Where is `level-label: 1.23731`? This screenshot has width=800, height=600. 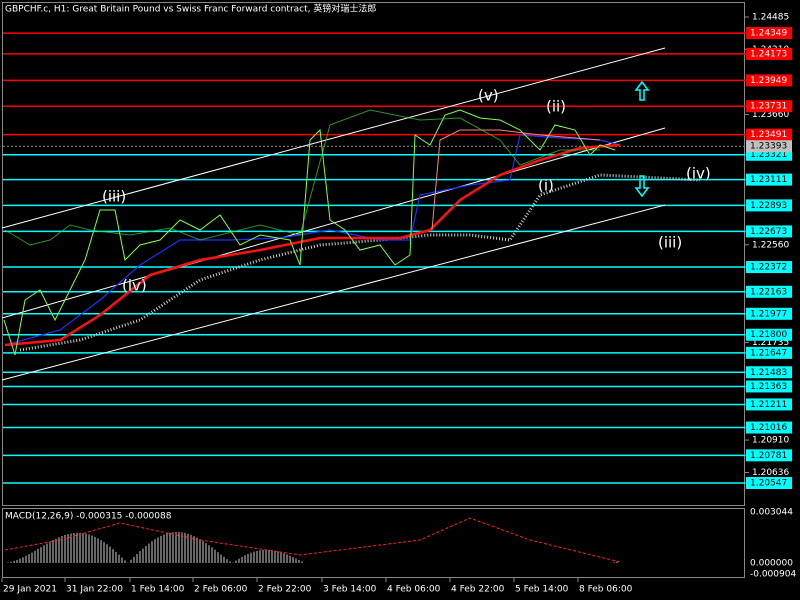
level-label: 1.23731 is located at coordinates (768, 107).